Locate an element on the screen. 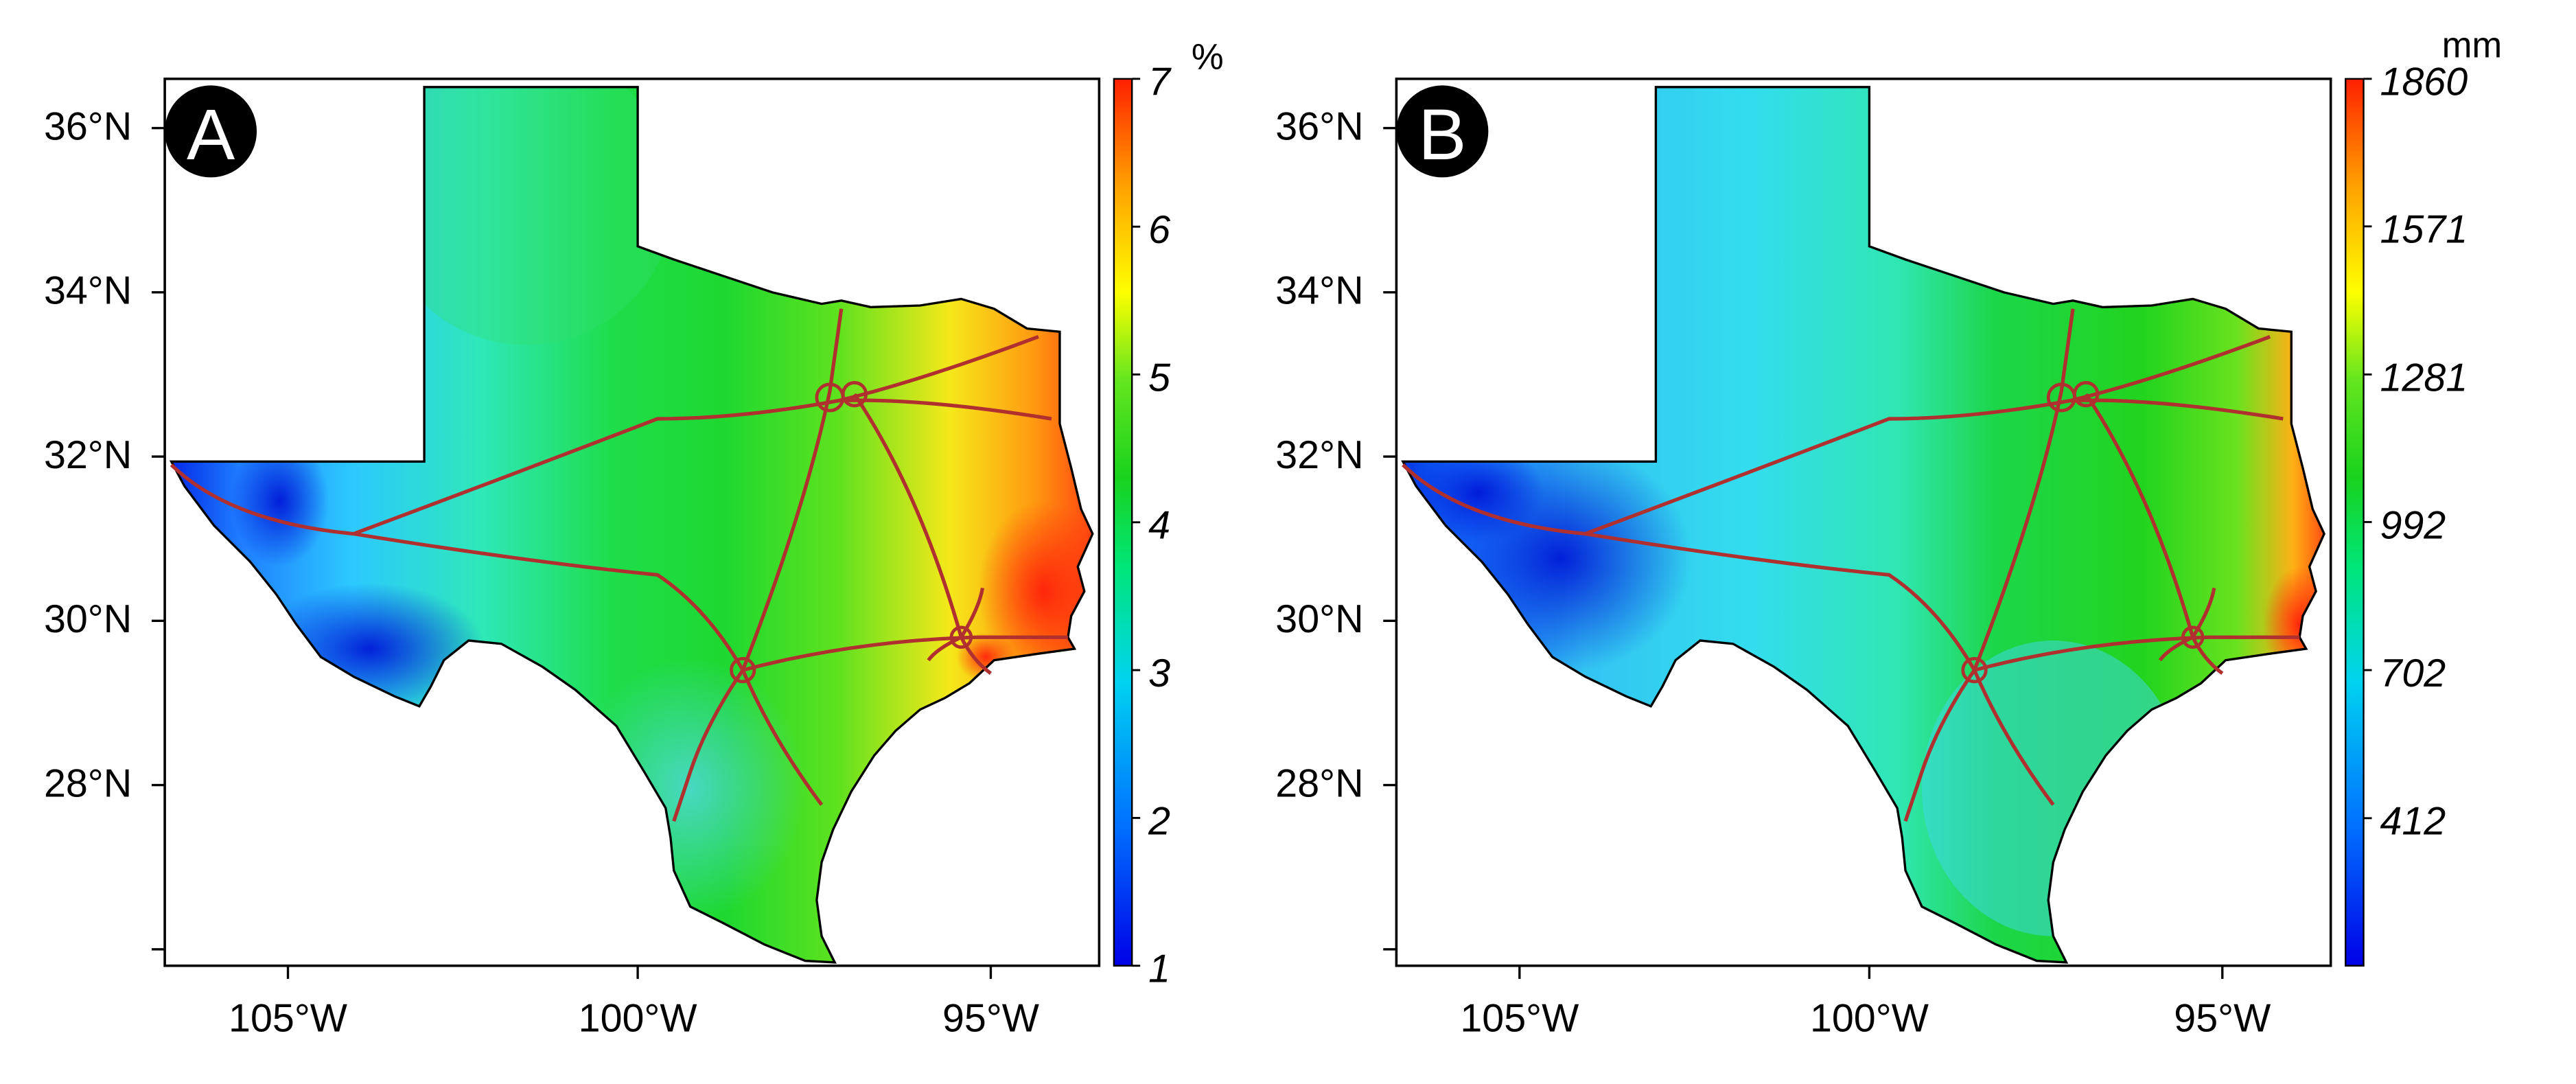  colorbar-label: 1281 is located at coordinates (2424, 378).